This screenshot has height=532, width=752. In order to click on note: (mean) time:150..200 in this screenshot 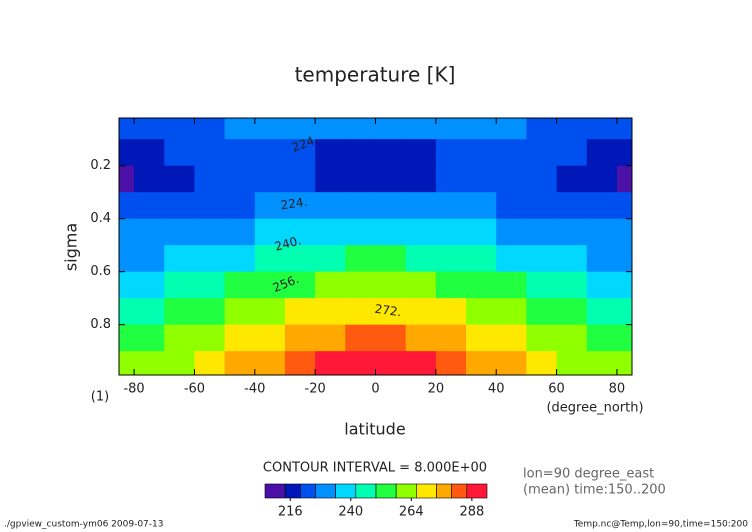, I will do `click(594, 490)`.